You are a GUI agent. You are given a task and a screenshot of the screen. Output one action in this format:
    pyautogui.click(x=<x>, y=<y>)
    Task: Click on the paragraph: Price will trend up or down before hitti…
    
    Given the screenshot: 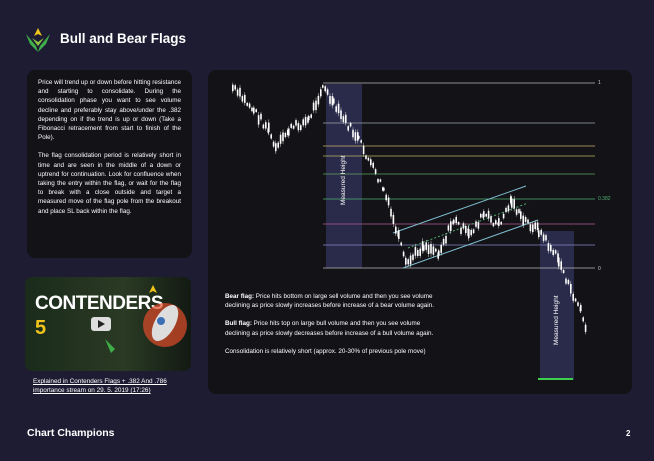 What is the action you would take?
    pyautogui.click(x=109, y=110)
    